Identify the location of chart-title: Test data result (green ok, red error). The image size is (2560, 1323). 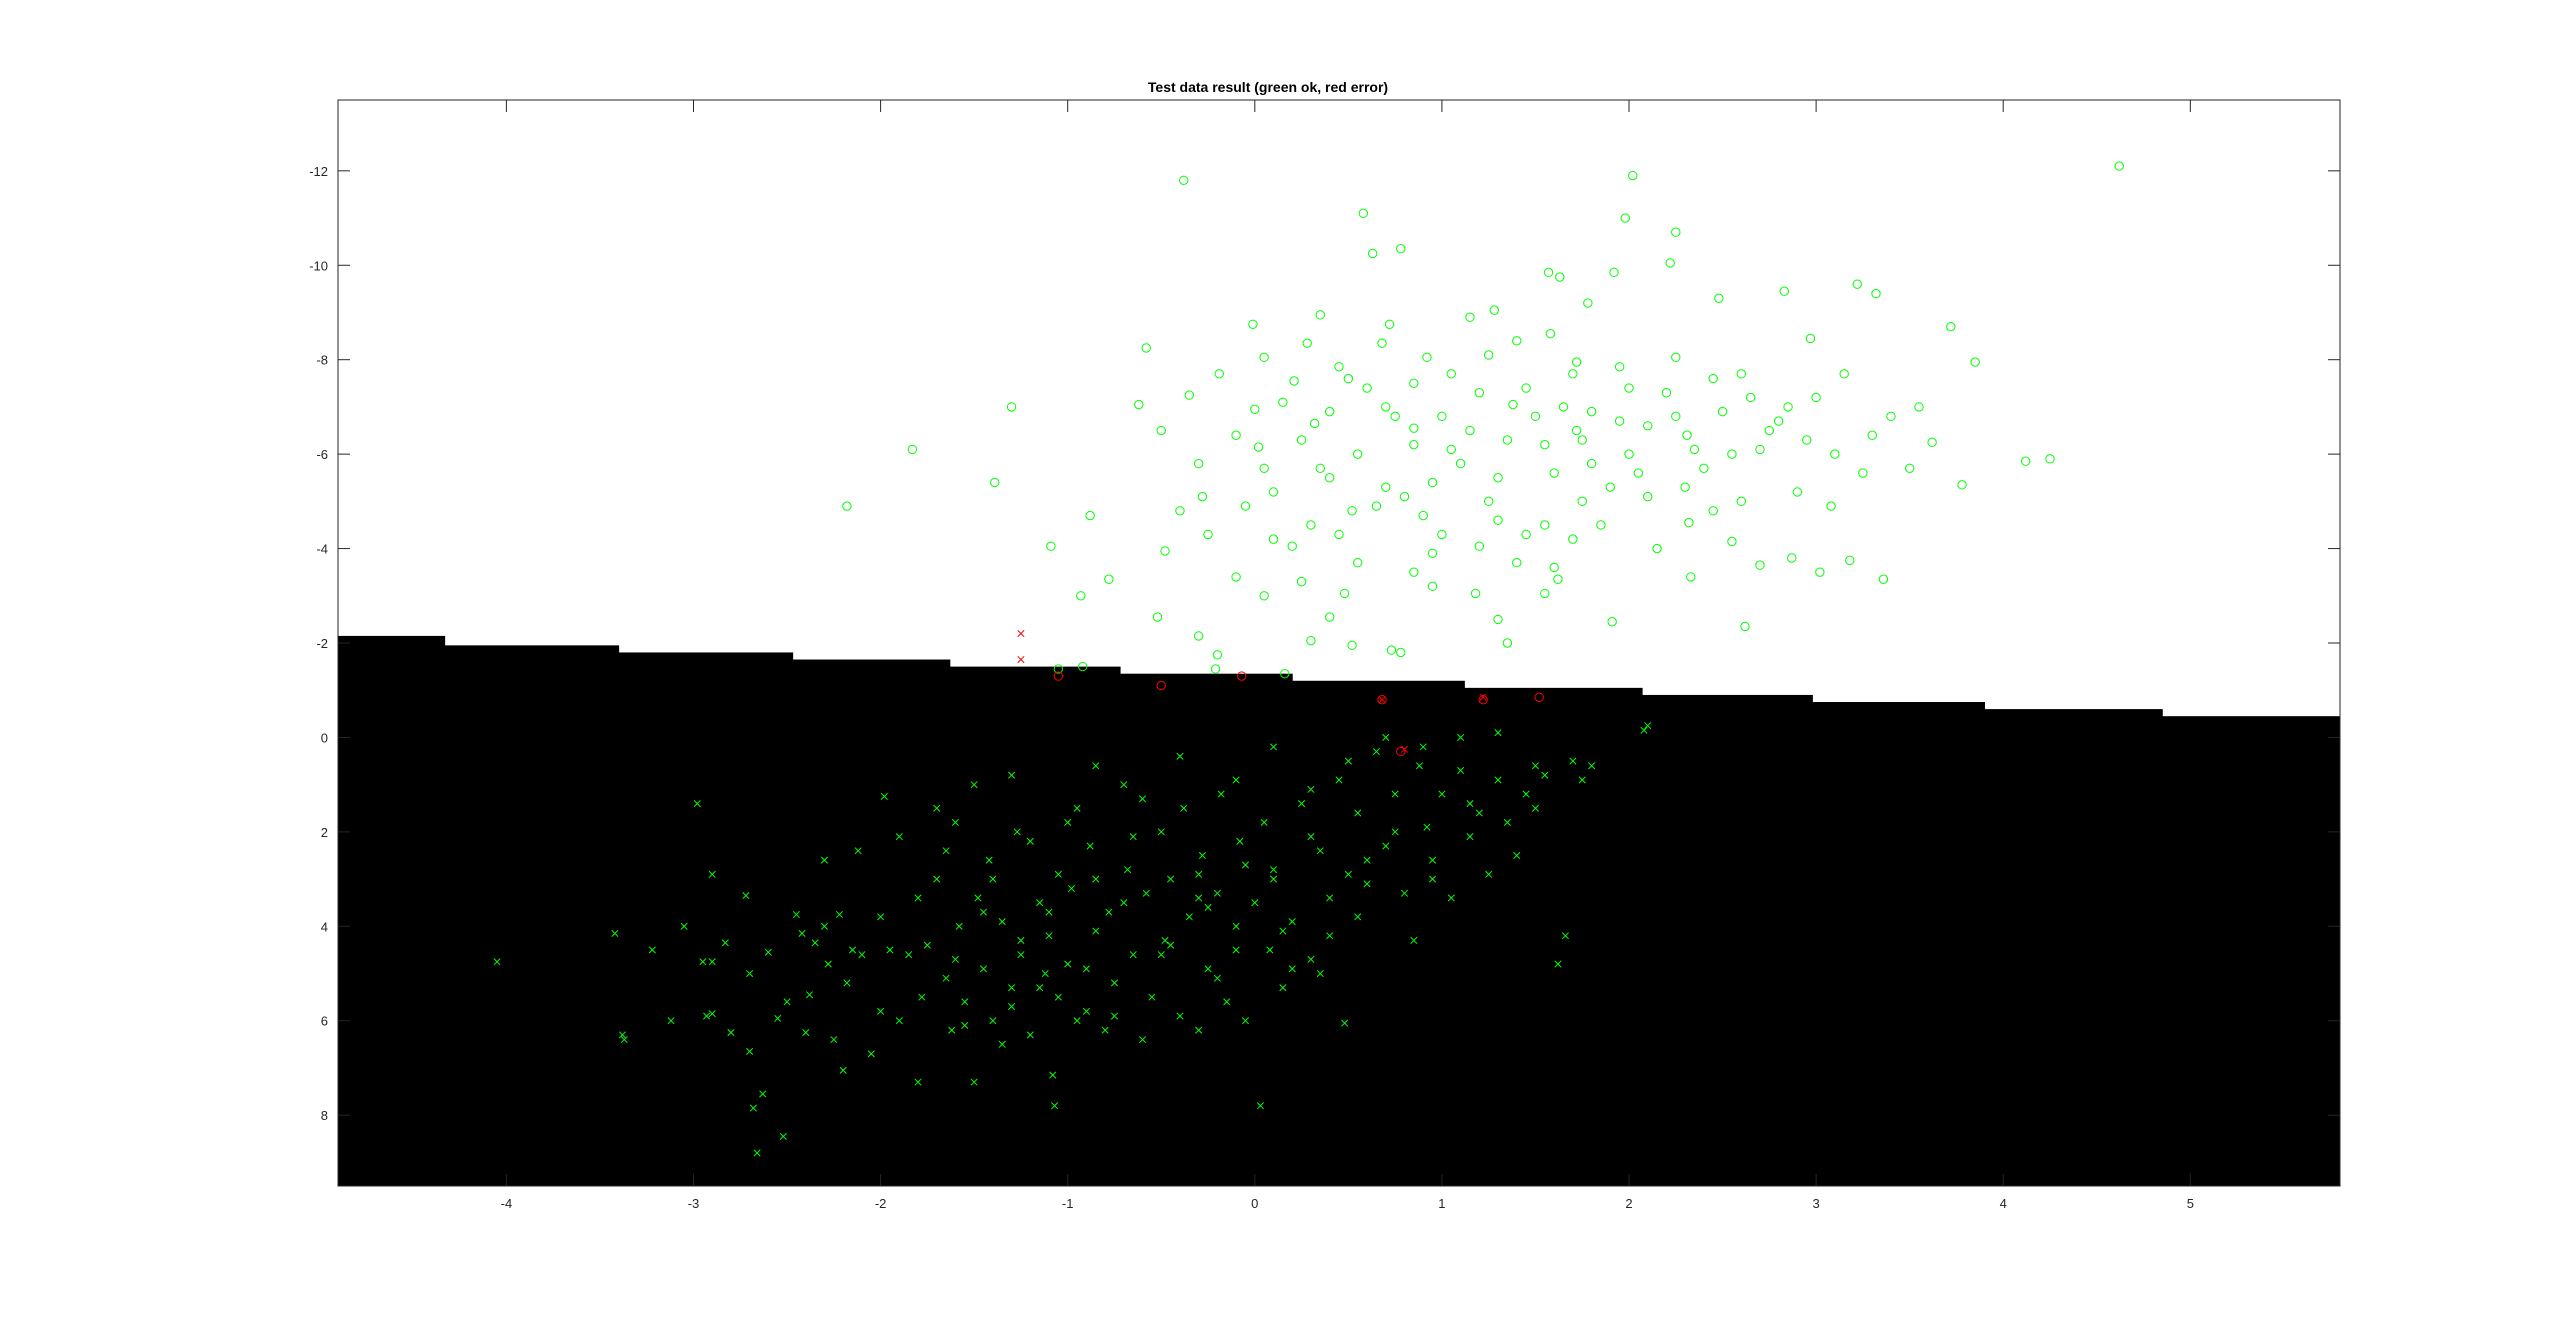
(1268, 87).